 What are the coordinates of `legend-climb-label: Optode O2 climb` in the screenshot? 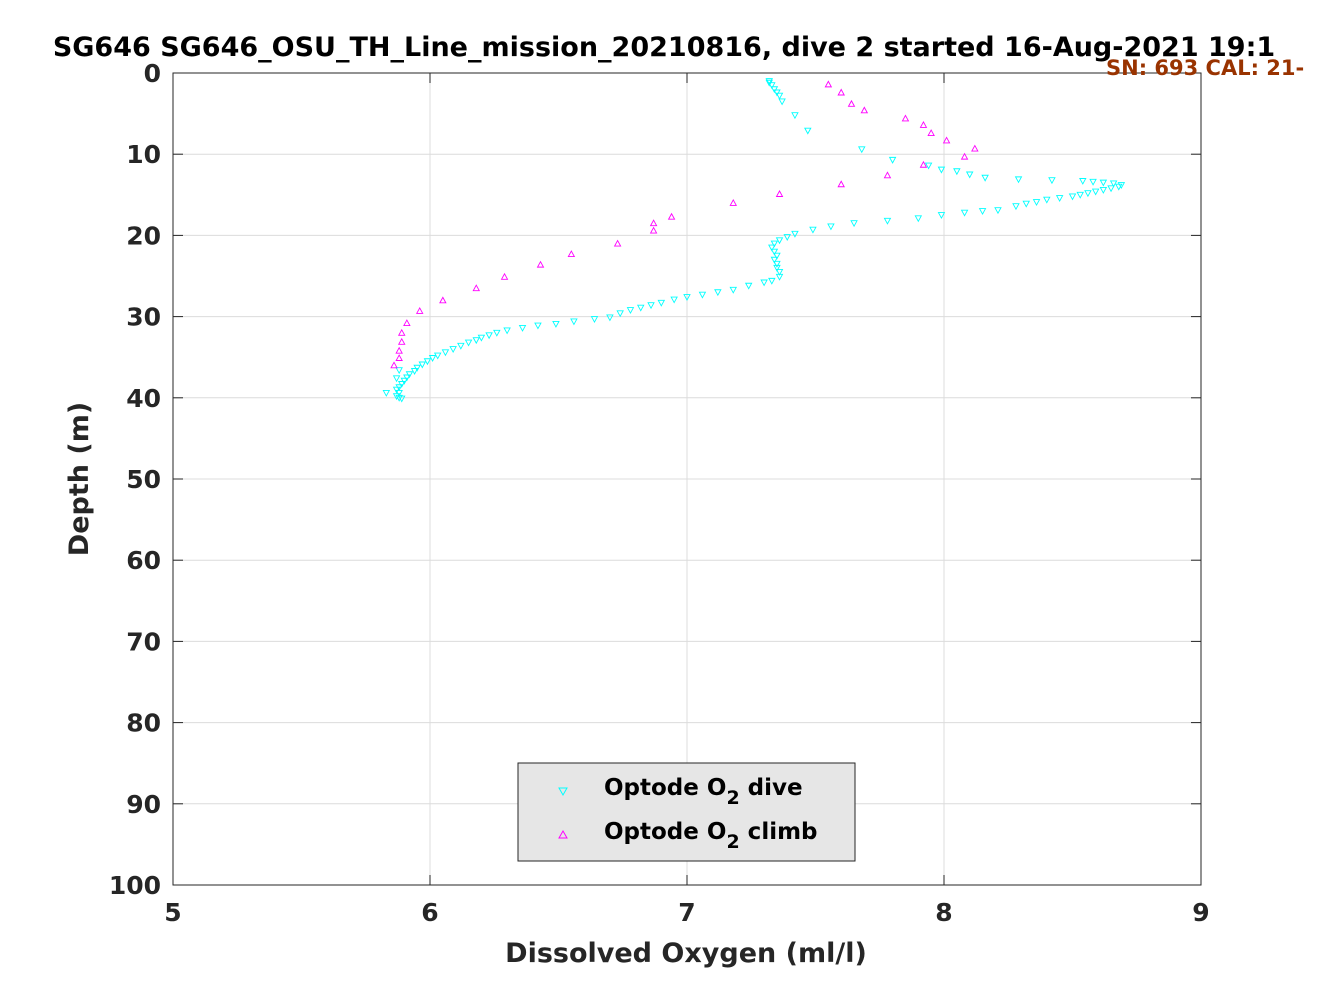 It's located at (711, 836).